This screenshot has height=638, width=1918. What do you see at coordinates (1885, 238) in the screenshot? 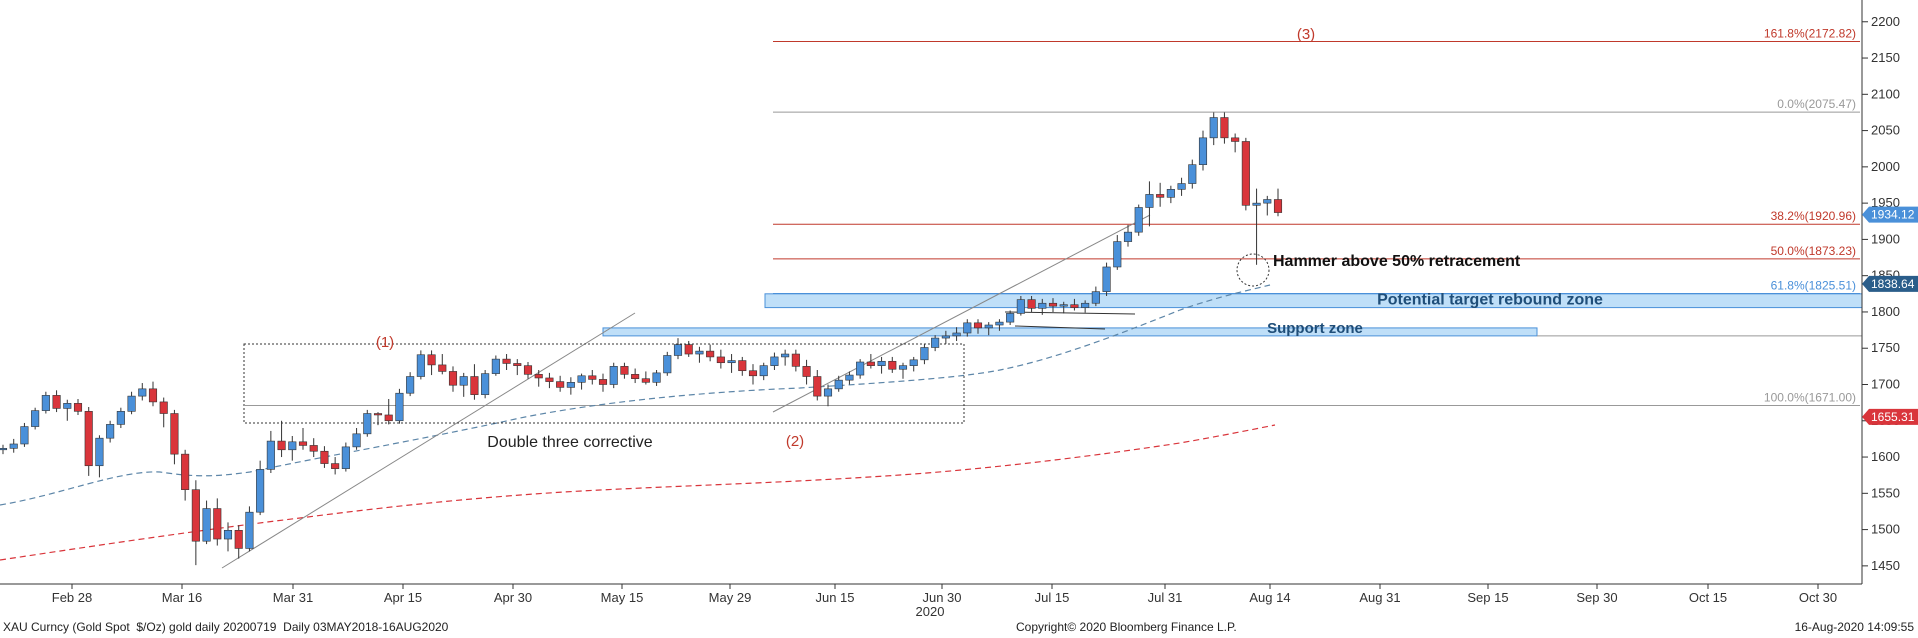
I see `y-tick-label: 1900` at bounding box center [1885, 238].